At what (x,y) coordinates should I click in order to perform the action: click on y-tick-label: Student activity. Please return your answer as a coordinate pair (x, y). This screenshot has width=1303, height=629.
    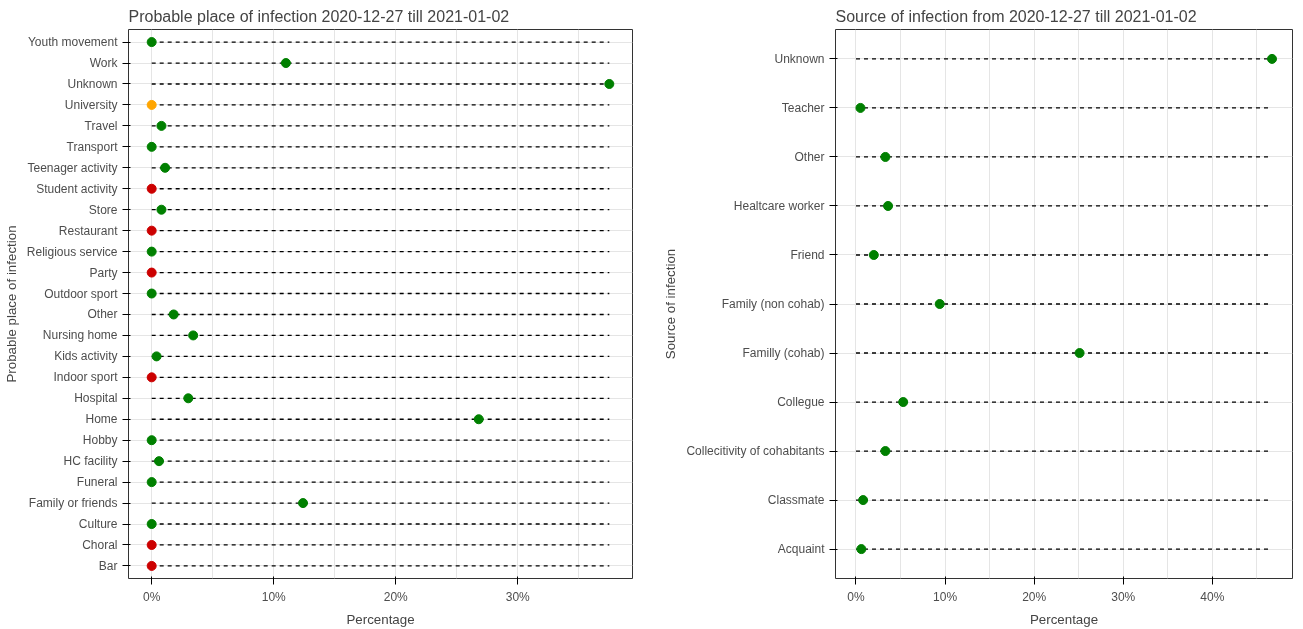
    Looking at the image, I should click on (77, 188).